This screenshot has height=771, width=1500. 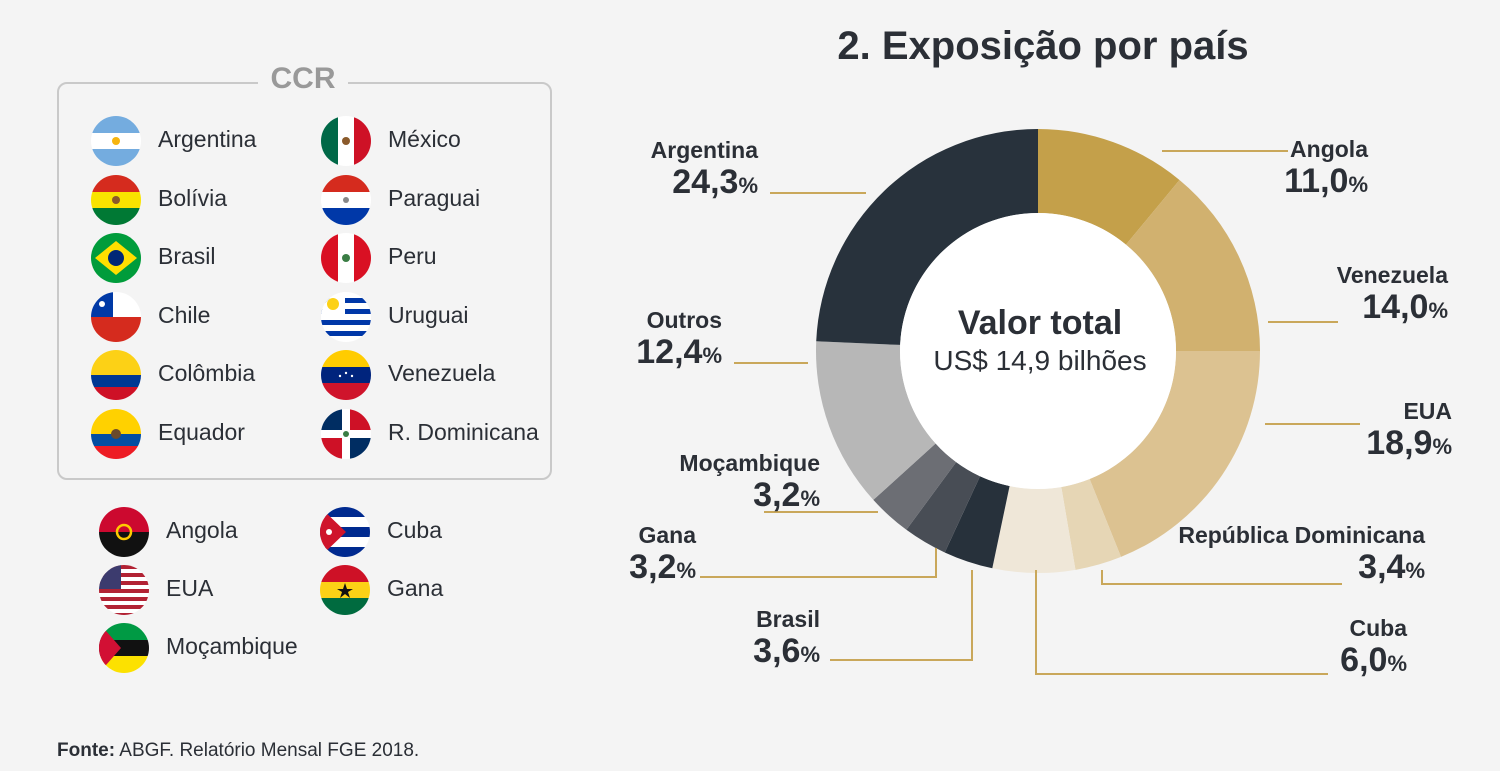 What do you see at coordinates (346, 141) in the screenshot?
I see `mexico-flag-icon` at bounding box center [346, 141].